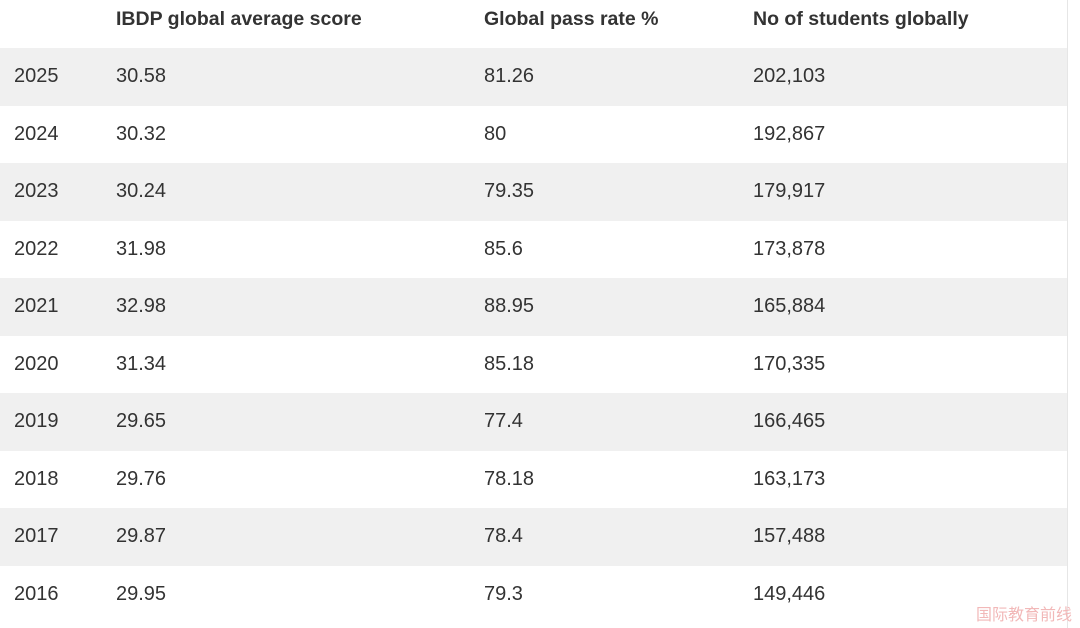  Describe the element at coordinates (509, 306) in the screenshot. I see `cell-pass-rate: 88.95` at that location.